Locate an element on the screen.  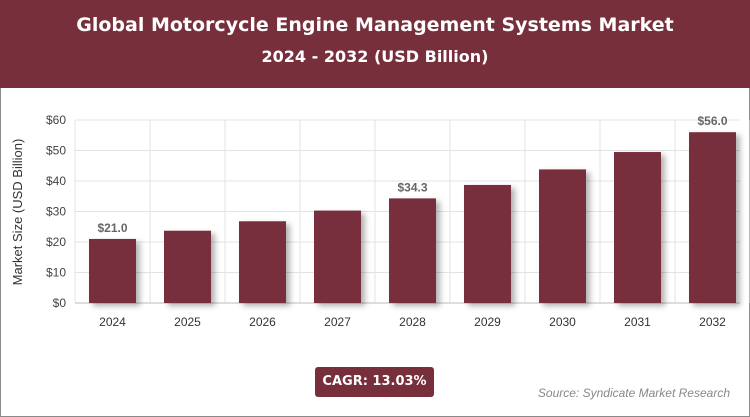
y-tick-label: $30 is located at coordinates (56, 212).